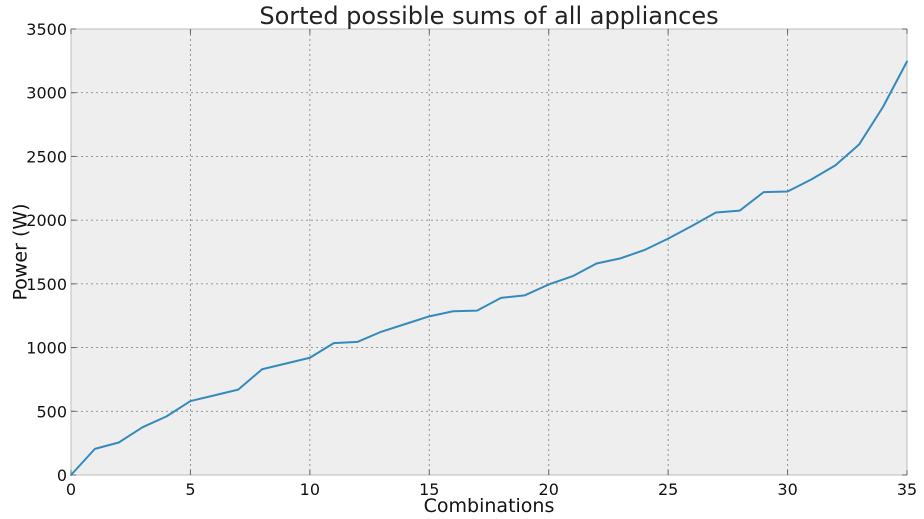  What do you see at coordinates (190, 489) in the screenshot?
I see `x-tick-label: 5` at bounding box center [190, 489].